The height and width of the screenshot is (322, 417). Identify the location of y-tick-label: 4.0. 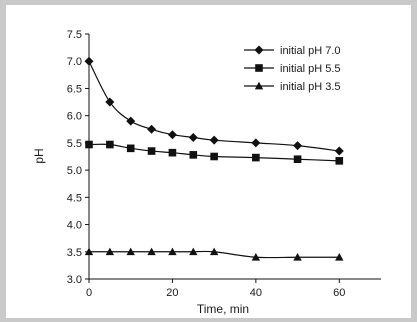
(74, 226).